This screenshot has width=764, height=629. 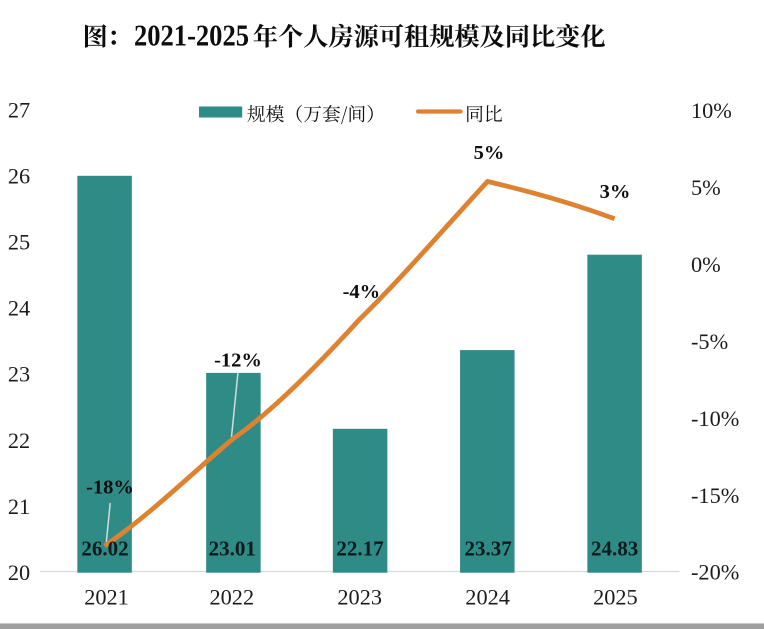 What do you see at coordinates (615, 192) in the screenshot?
I see `svg-text: 3%` at bounding box center [615, 192].